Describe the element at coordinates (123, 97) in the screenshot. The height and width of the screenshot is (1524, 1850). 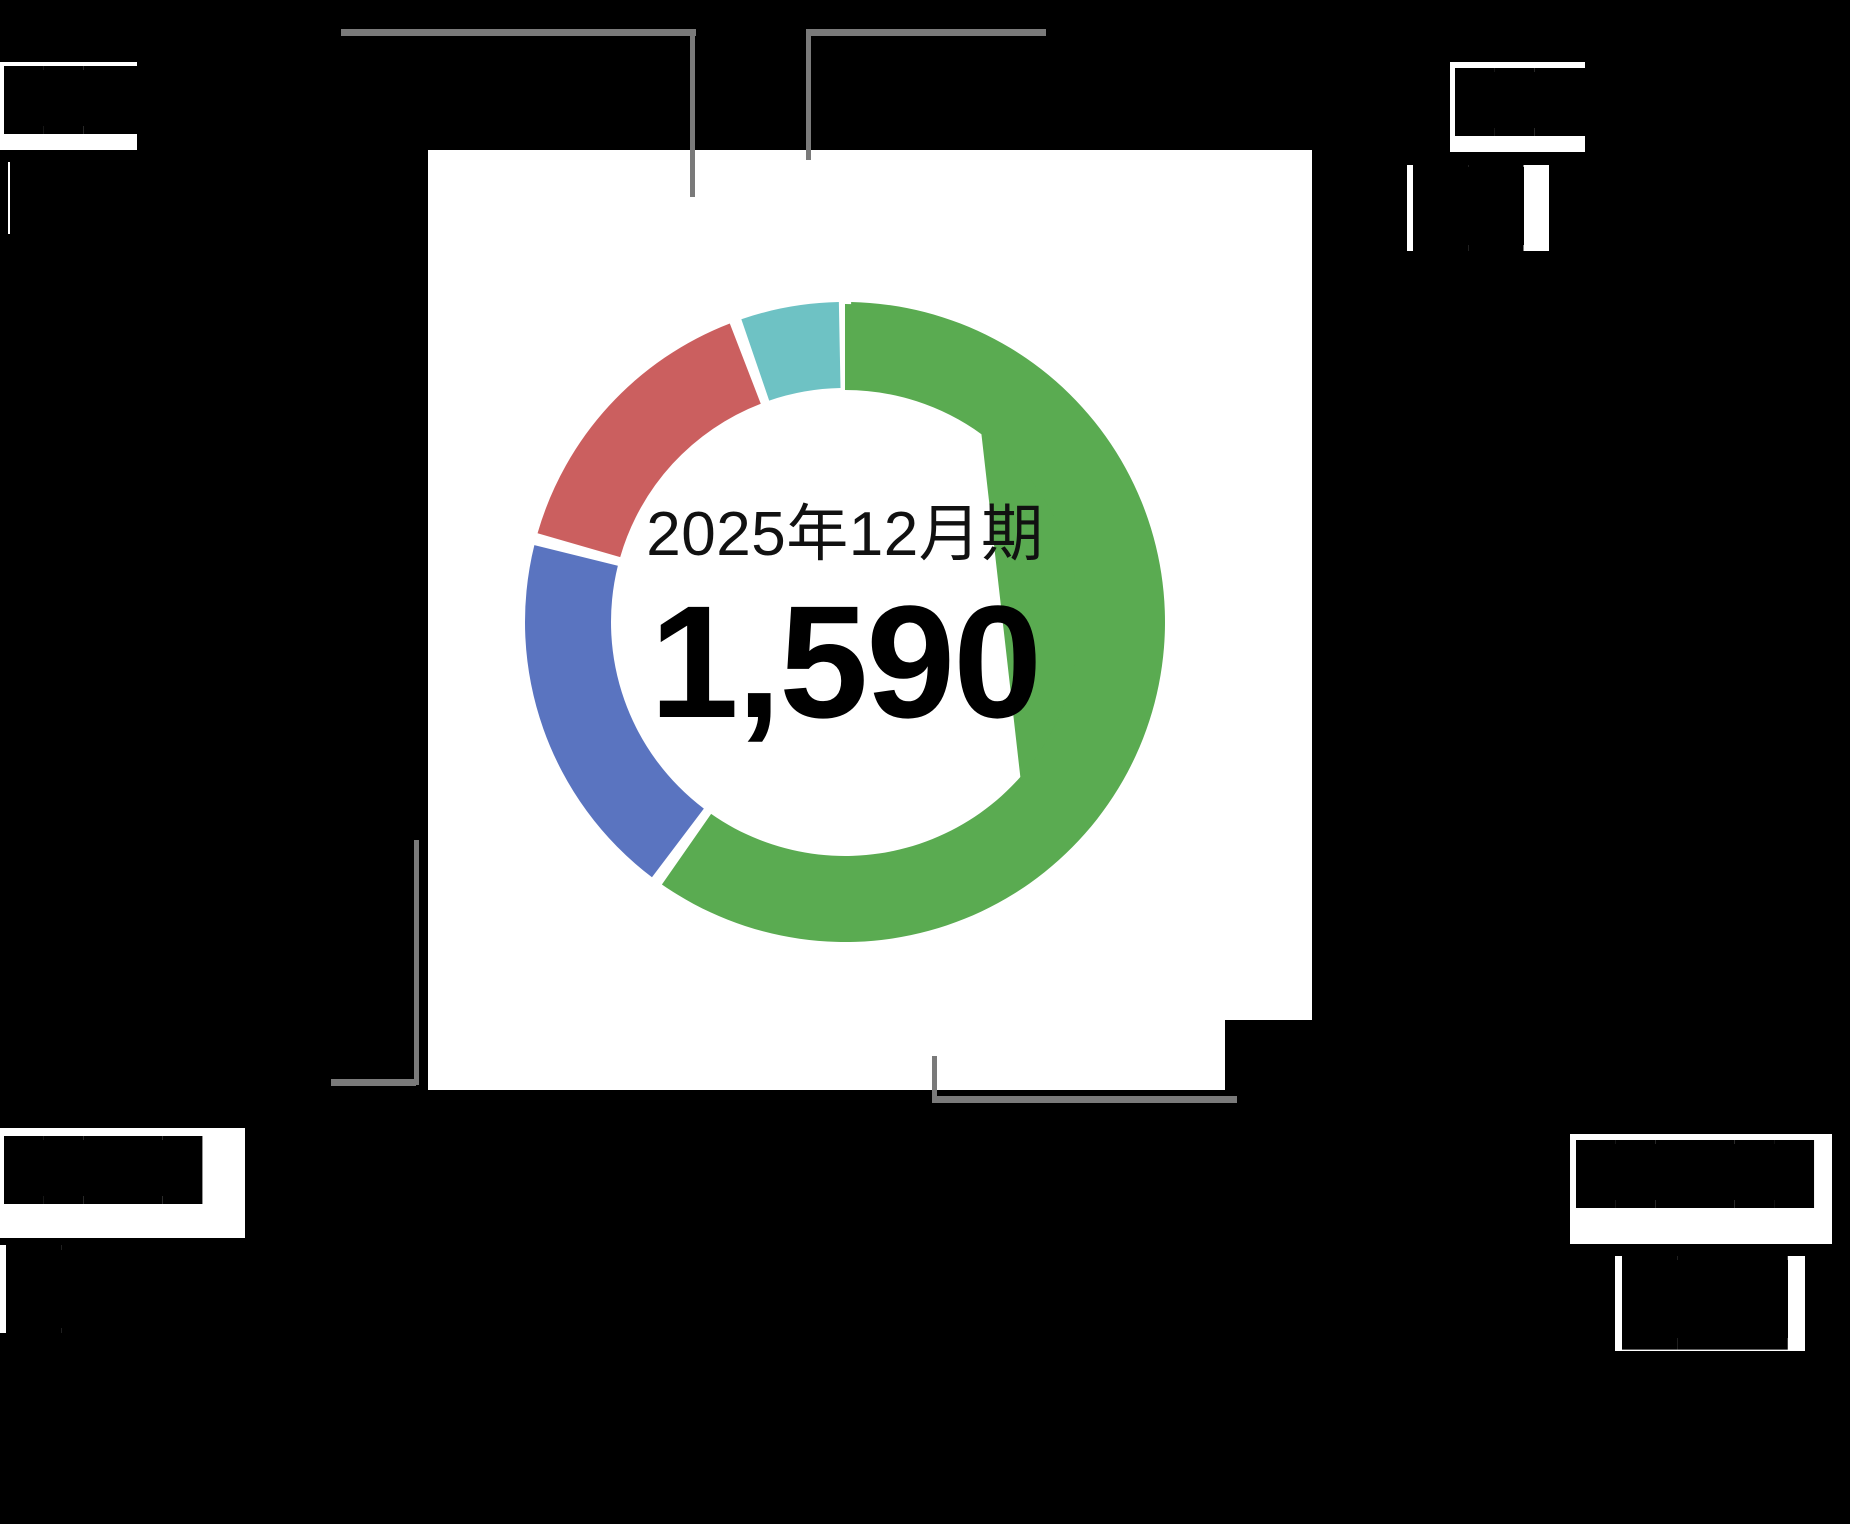
I see `callout-top-left-name-text: ██████` at that location.